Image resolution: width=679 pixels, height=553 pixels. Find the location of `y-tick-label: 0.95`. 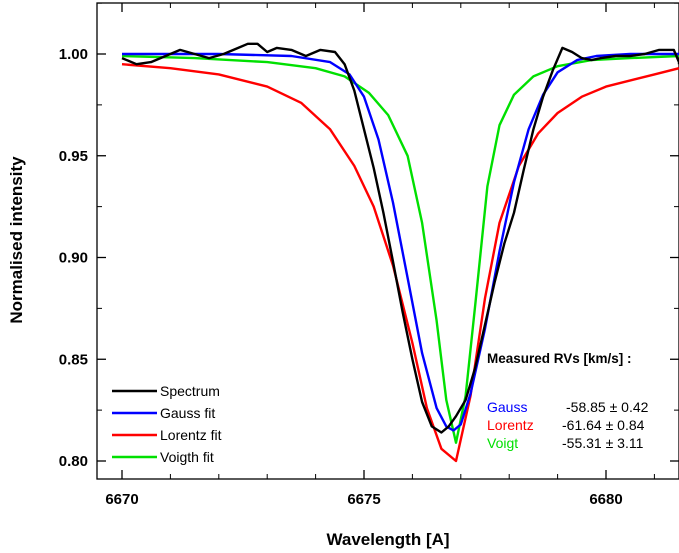

y-tick-label: 0.95 is located at coordinates (73, 156).